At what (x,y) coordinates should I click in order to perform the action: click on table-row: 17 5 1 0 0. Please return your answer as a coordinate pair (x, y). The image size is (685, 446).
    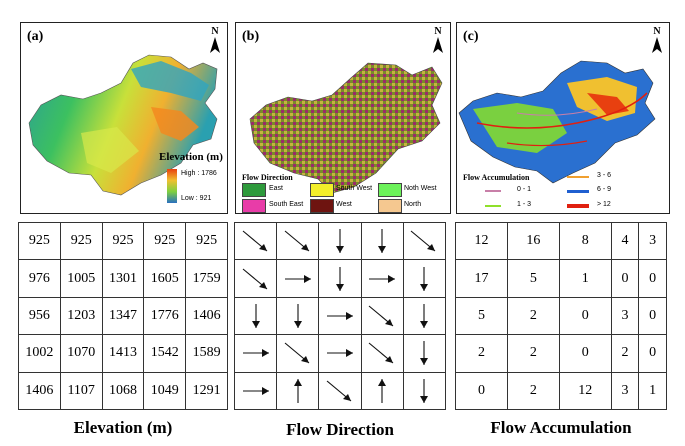
    Looking at the image, I should click on (561, 278).